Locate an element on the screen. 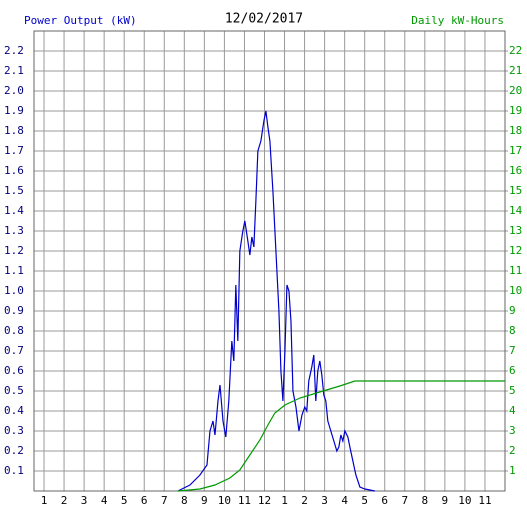 This screenshot has height=510, width=527. y-tick-label: 0.2 is located at coordinates (14, 450).